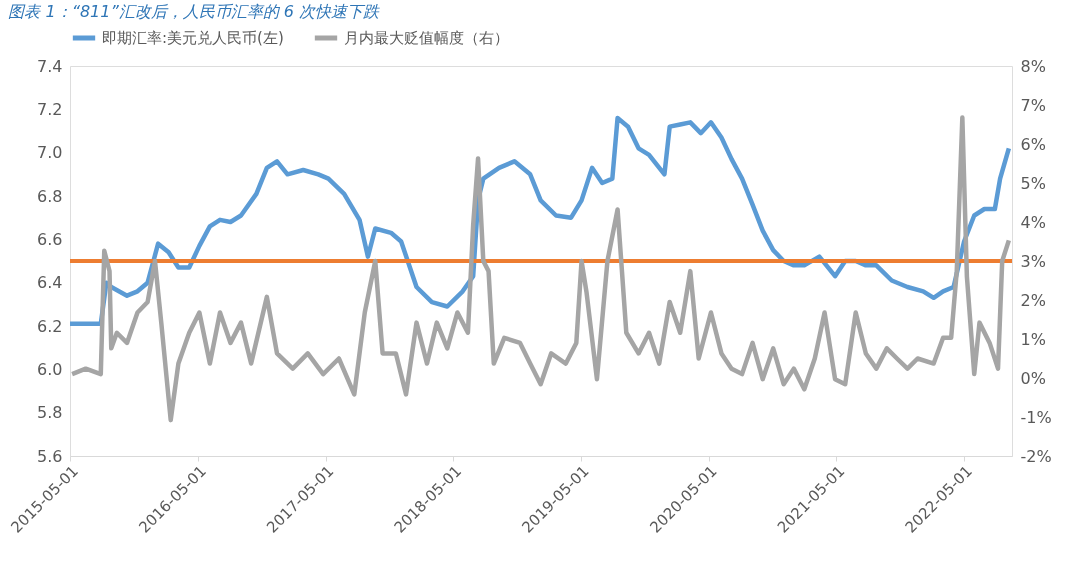 Image resolution: width=1080 pixels, height=566 pixels. Describe the element at coordinates (50, 109) in the screenshot. I see `y-tick-label: 7.2` at that location.